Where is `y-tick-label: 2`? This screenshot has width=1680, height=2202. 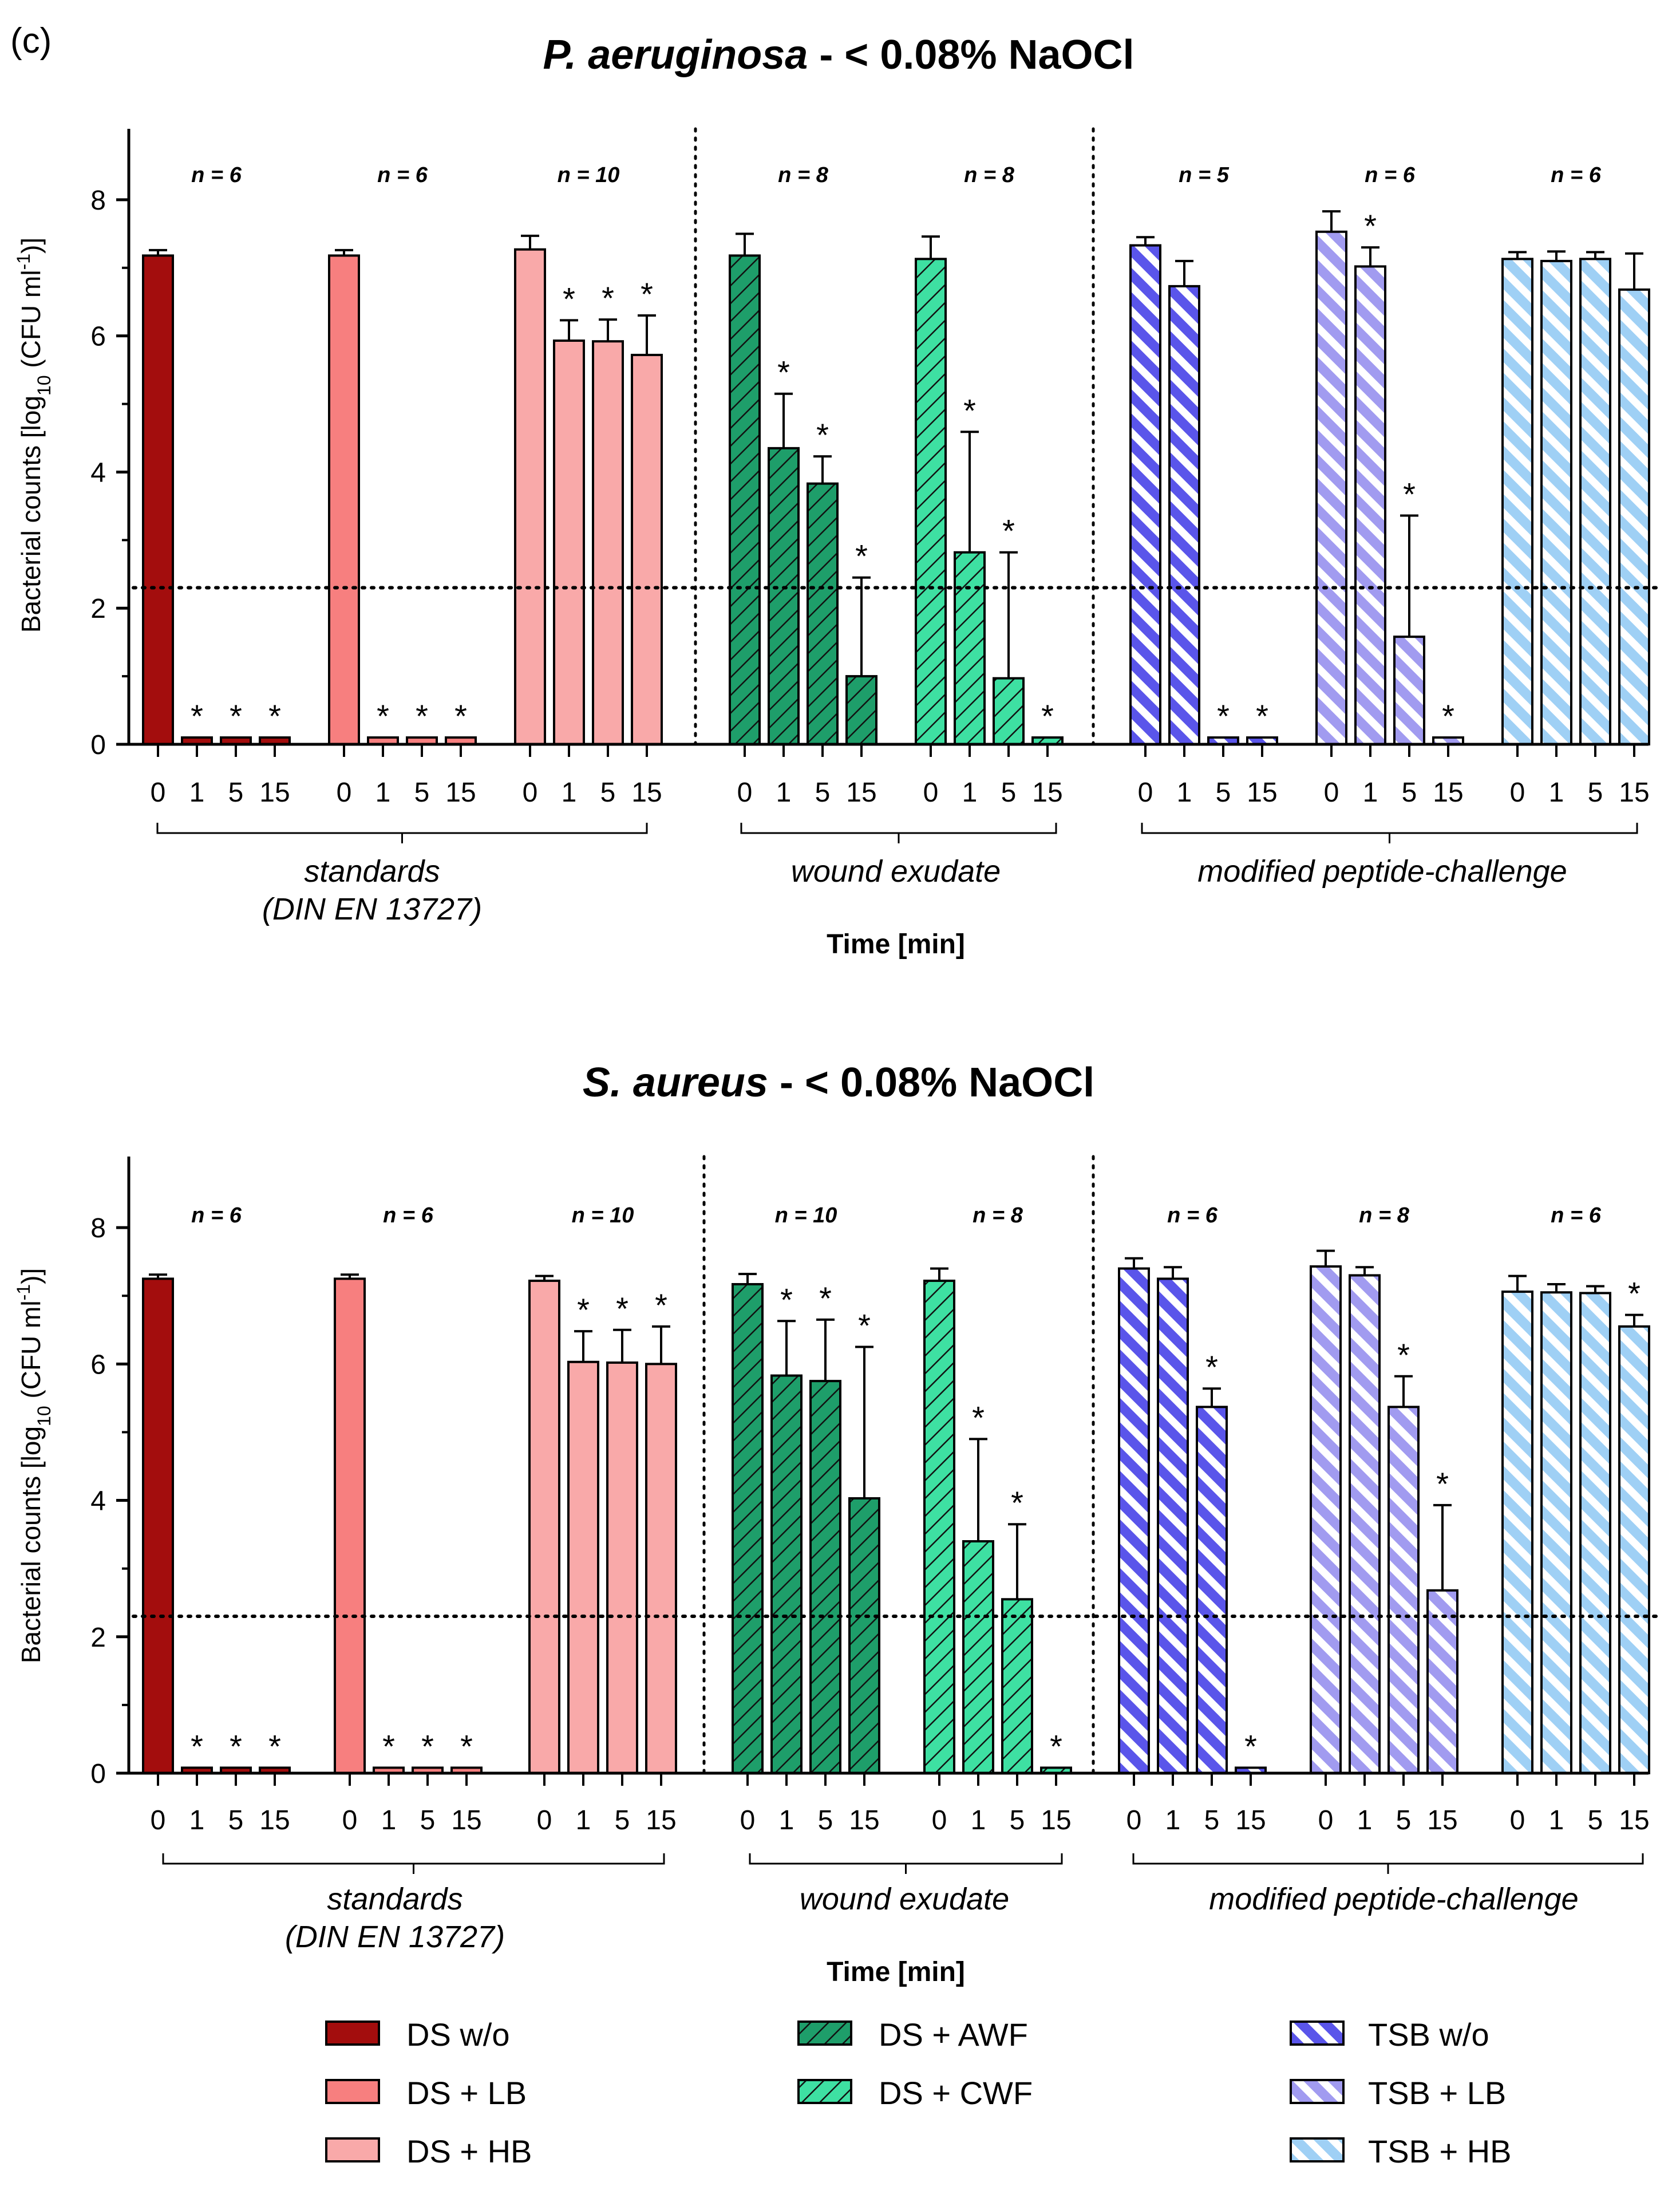
y-tick-label: 2 is located at coordinates (98, 1638).